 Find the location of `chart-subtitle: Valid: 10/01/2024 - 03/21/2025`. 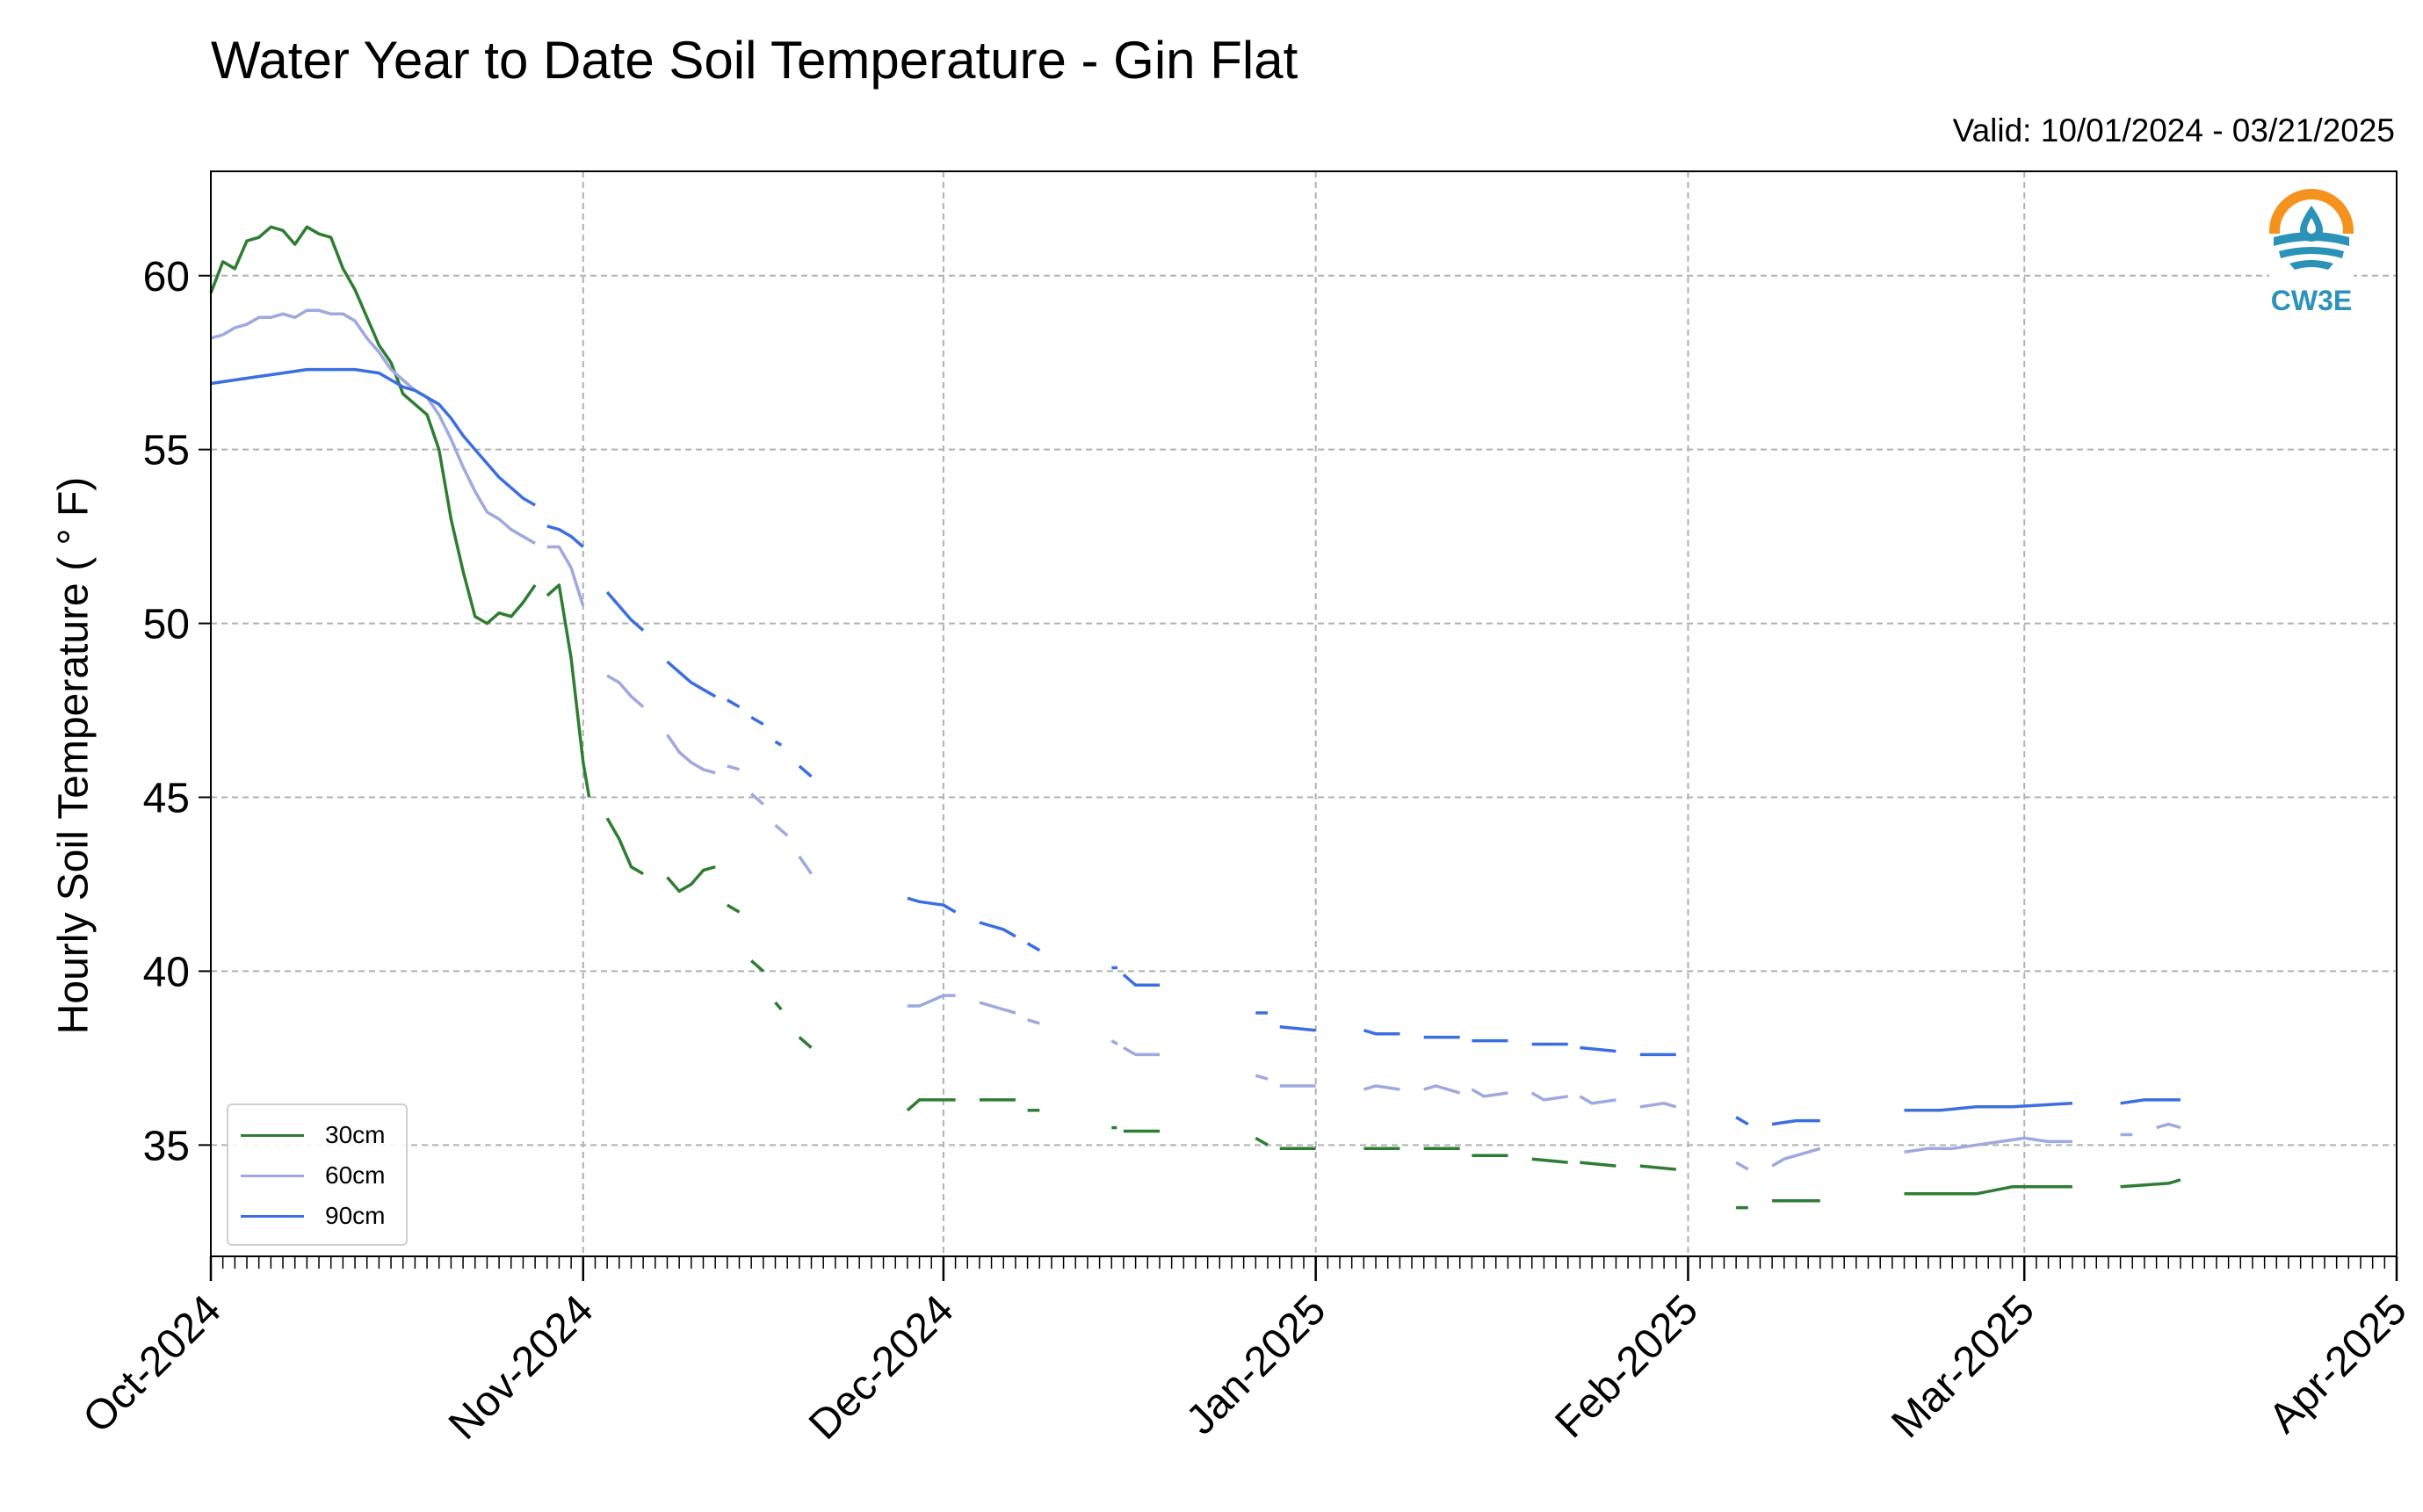

chart-subtitle: Valid: 10/01/2024 - 03/21/2025 is located at coordinates (2173, 130).